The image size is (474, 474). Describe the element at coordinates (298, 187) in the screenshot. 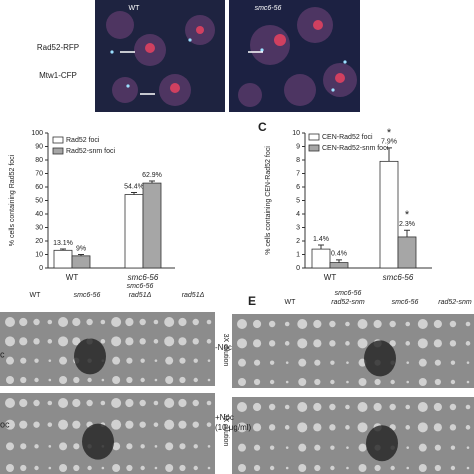

I see `y-tick-label: 6` at that location.